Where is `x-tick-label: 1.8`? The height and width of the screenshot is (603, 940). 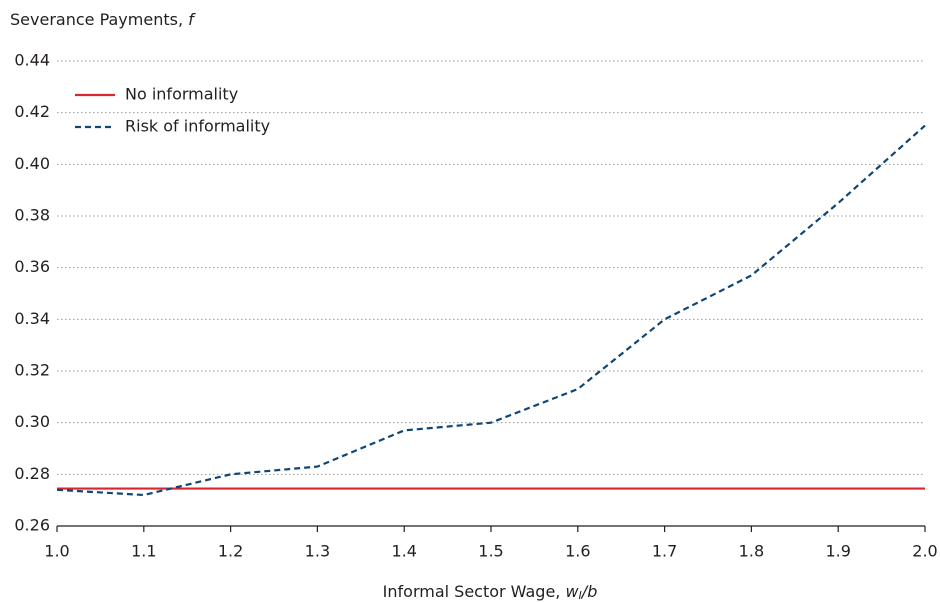
x-tick-label: 1.8 is located at coordinates (751, 551).